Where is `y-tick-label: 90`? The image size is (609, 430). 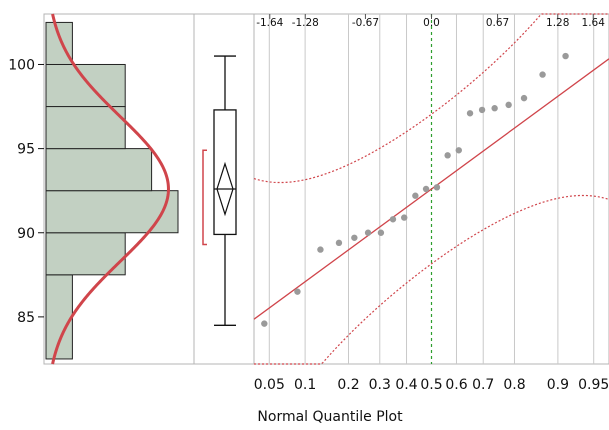 y-tick-label: 90 is located at coordinates (26, 234).